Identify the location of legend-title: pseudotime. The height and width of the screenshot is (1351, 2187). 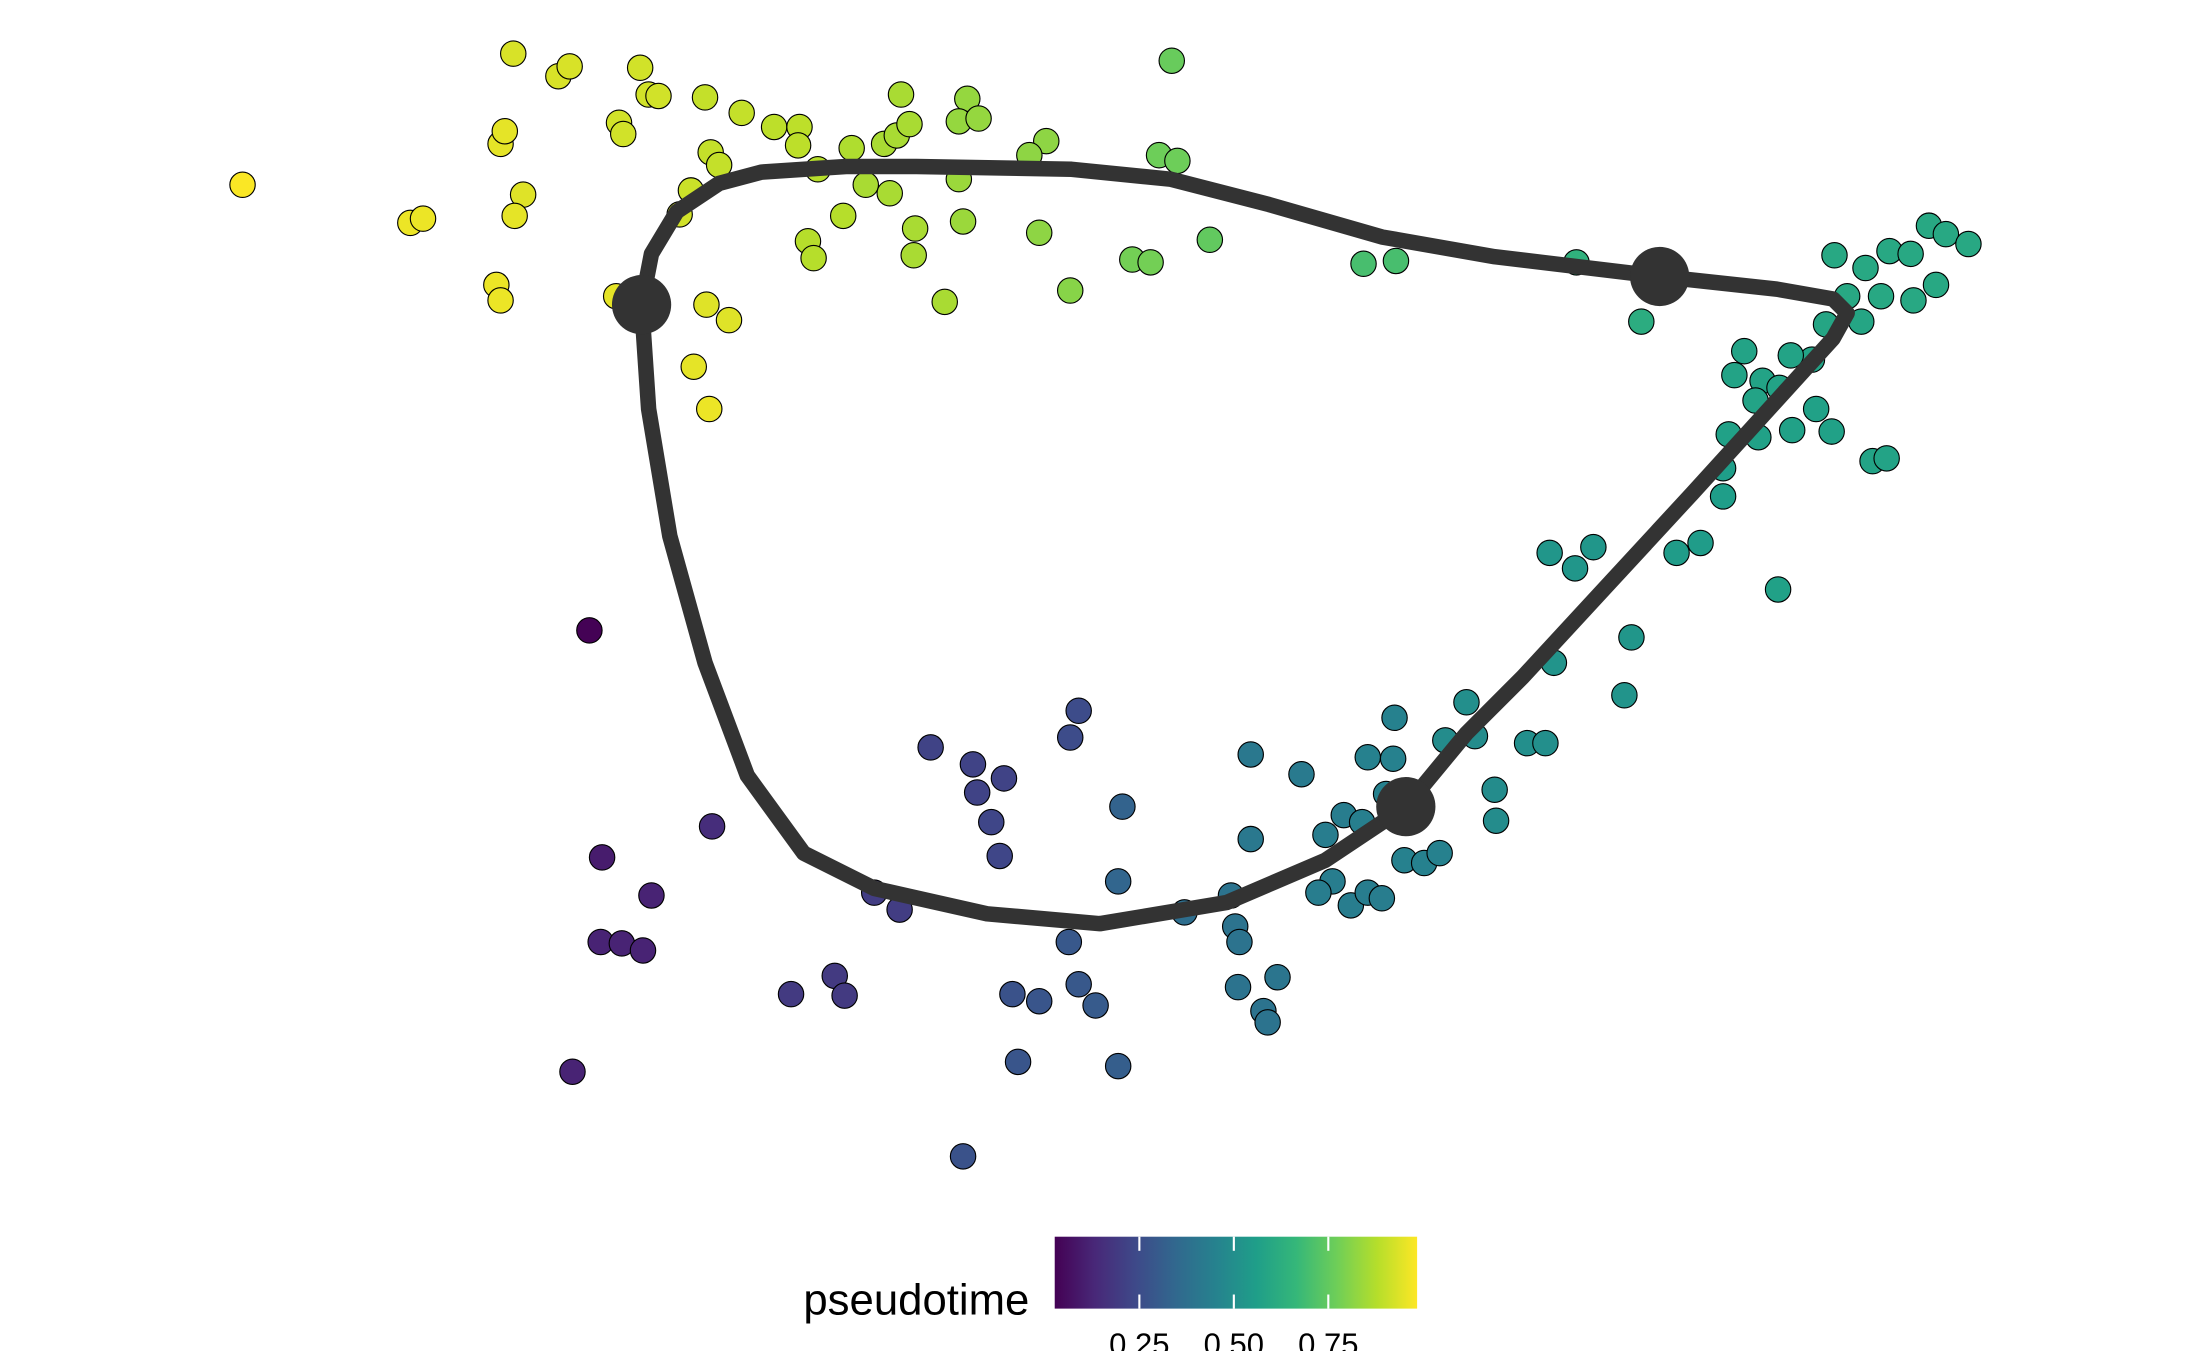
(916, 1300).